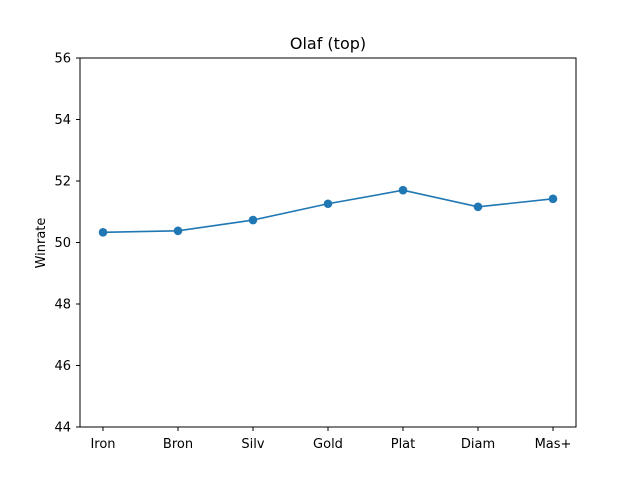 The width and height of the screenshot is (640, 484). I want to click on x-tick-label: Gold, so click(328, 444).